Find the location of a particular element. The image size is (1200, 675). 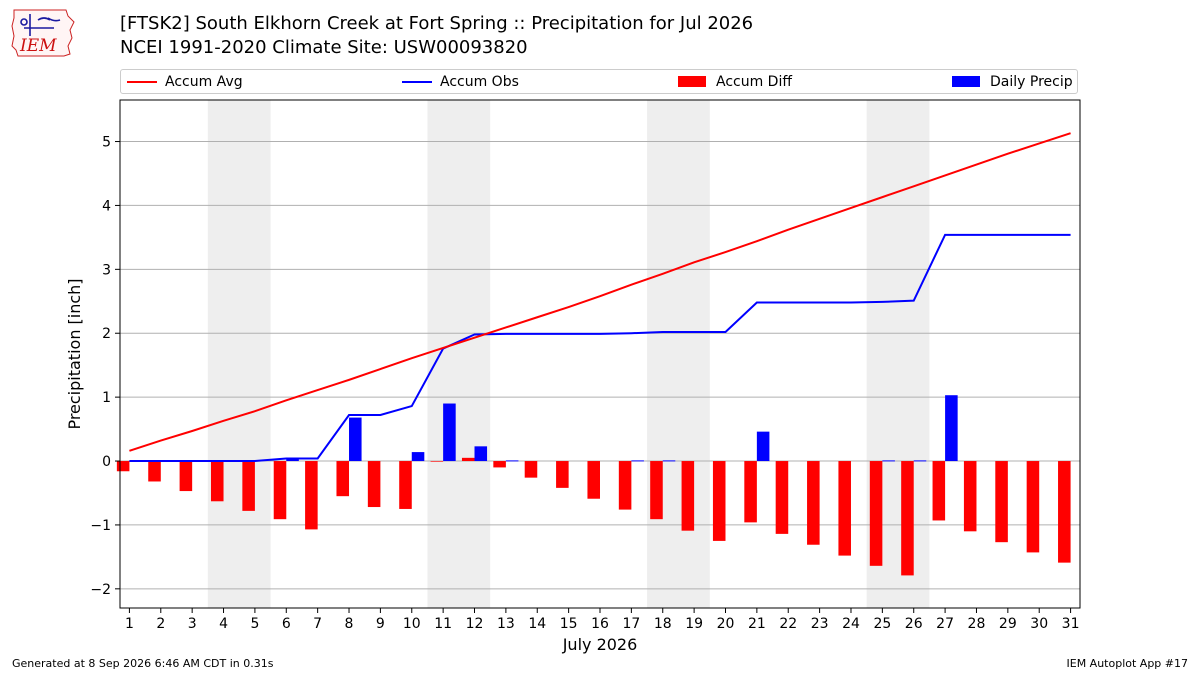

x-tick-label: 14 is located at coordinates (537, 624).